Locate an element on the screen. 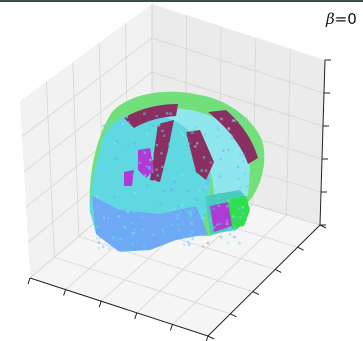  beta-value: =0 is located at coordinates (346, 19).